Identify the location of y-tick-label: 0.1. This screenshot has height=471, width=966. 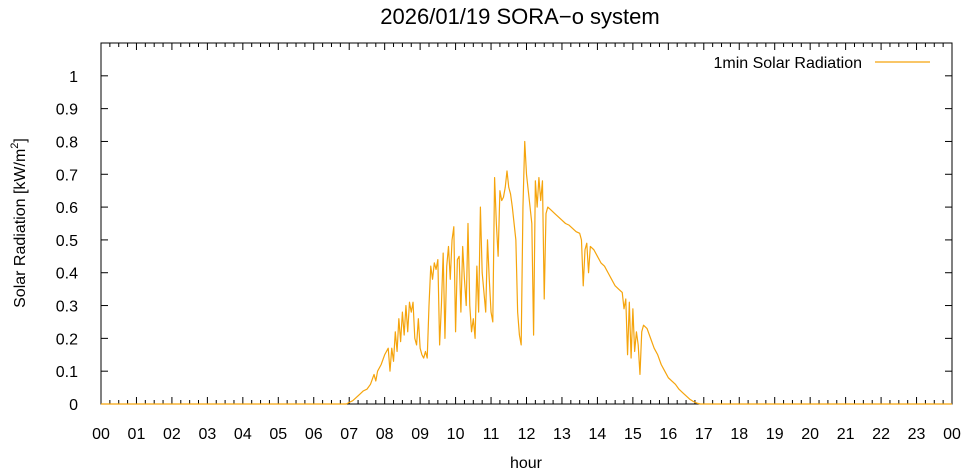
(67, 372).